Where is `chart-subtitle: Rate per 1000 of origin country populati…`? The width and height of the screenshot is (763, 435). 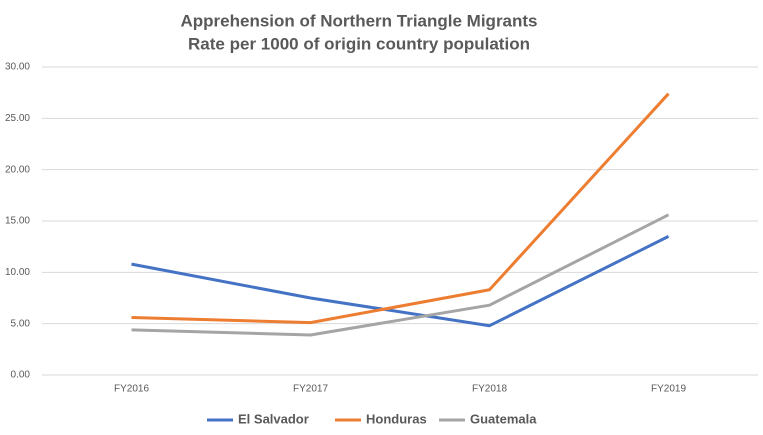
chart-subtitle: Rate per 1000 of origin country populati… is located at coordinates (359, 43).